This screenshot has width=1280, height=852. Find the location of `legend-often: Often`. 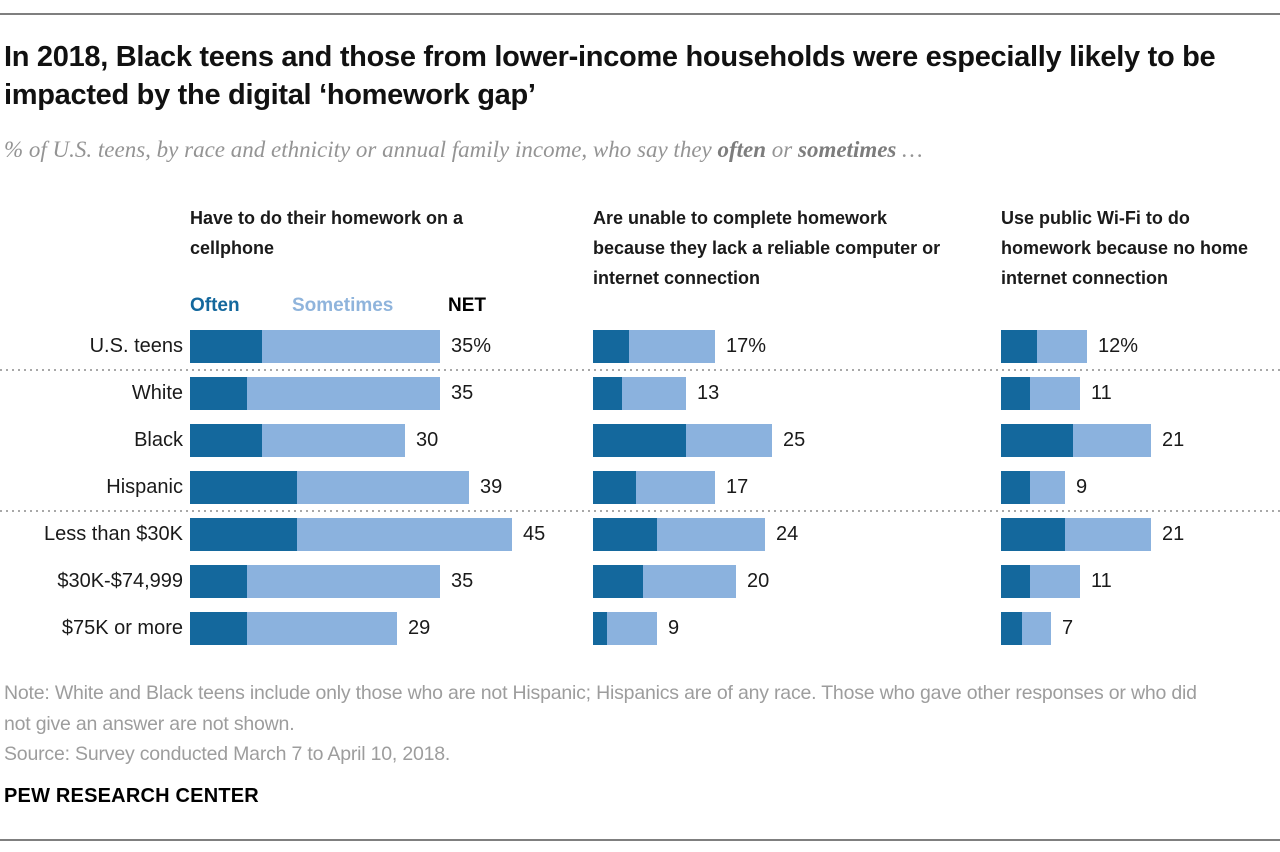

legend-often: Often is located at coordinates (215, 305).